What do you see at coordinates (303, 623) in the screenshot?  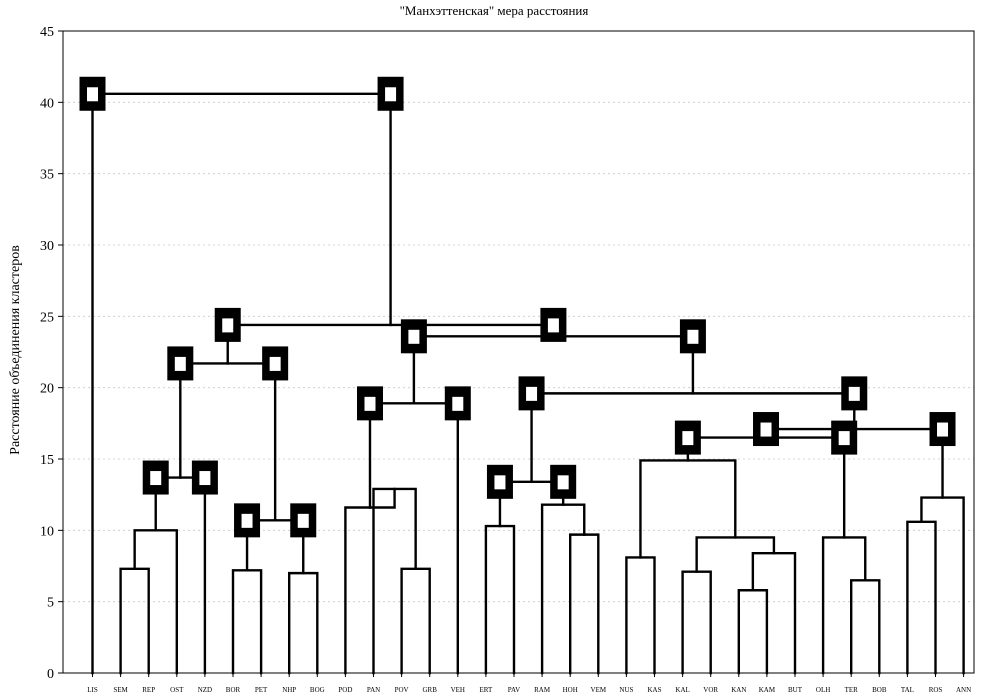 I see `link-c5` at bounding box center [303, 623].